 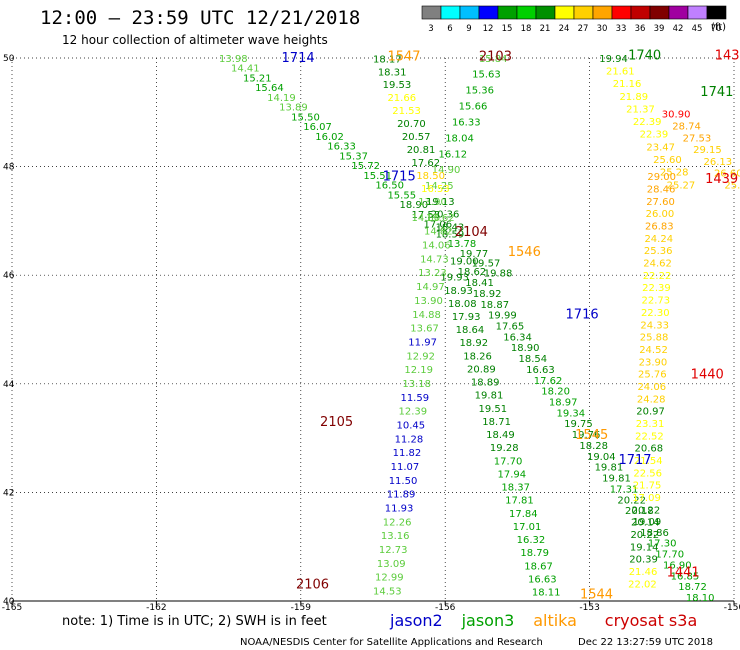 What do you see at coordinates (393, 550) in the screenshot?
I see `wave-height-value: 12.73` at bounding box center [393, 550].